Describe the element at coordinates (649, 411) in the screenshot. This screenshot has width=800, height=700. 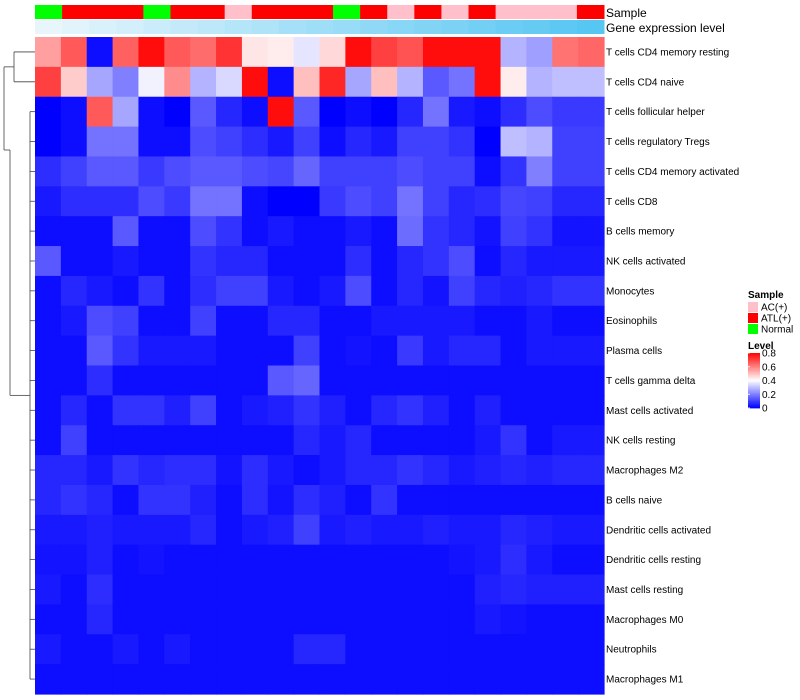
I see `row-label: Mast cells activated` at that location.